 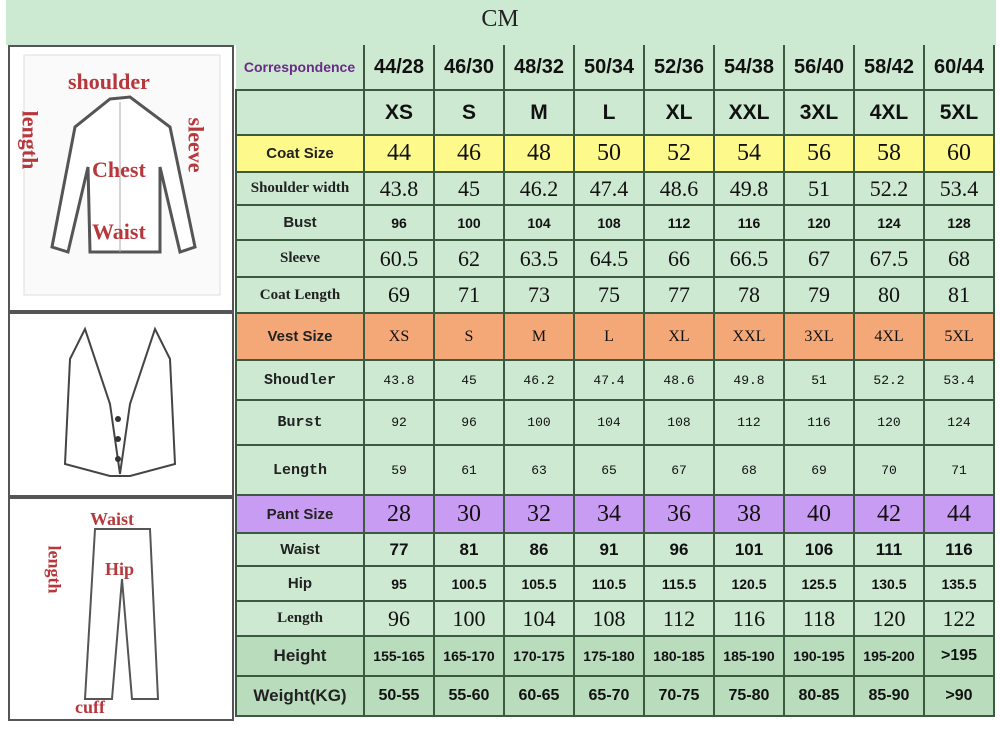 I want to click on size-row: Bust 96 100 104 108 112 116 120 124 128, so click(x=615, y=222).